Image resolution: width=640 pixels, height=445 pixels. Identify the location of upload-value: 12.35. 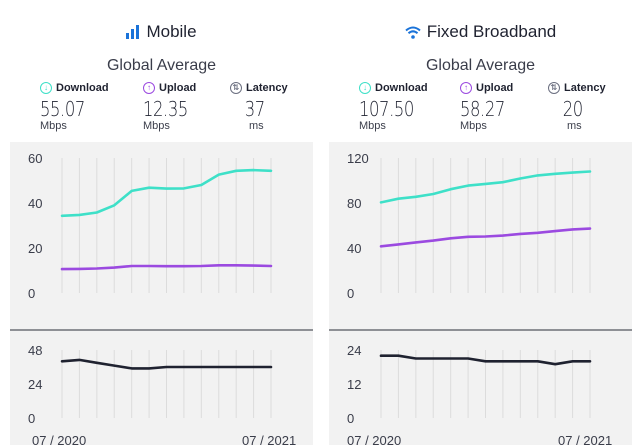
(165, 109).